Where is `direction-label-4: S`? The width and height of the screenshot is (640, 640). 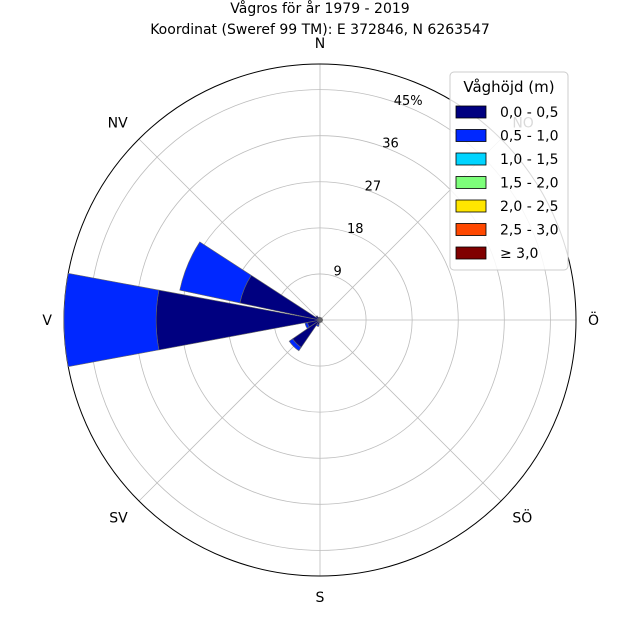 direction-label-4: S is located at coordinates (320, 598).